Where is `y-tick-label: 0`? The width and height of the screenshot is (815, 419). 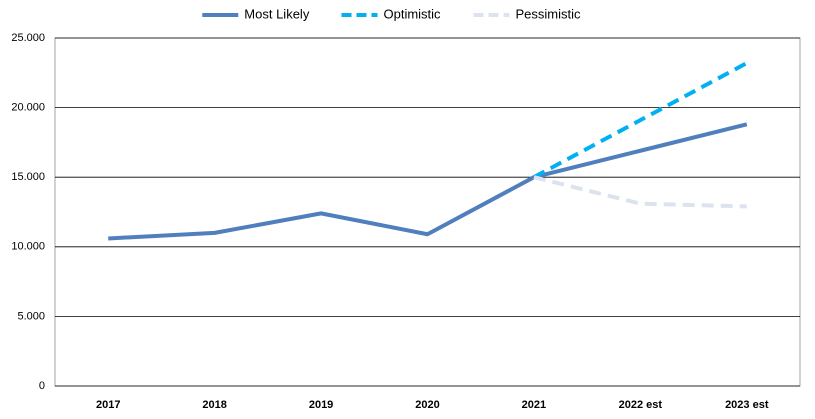 y-tick-label: 0 is located at coordinates (42, 386).